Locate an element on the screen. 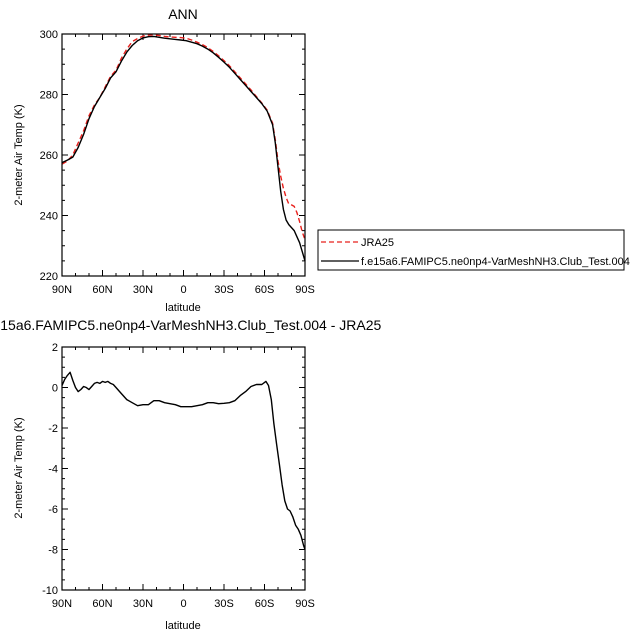 This screenshot has height=637, width=637. top-y-axis-label: 2-meter Air Temp (K) is located at coordinates (19, 154).